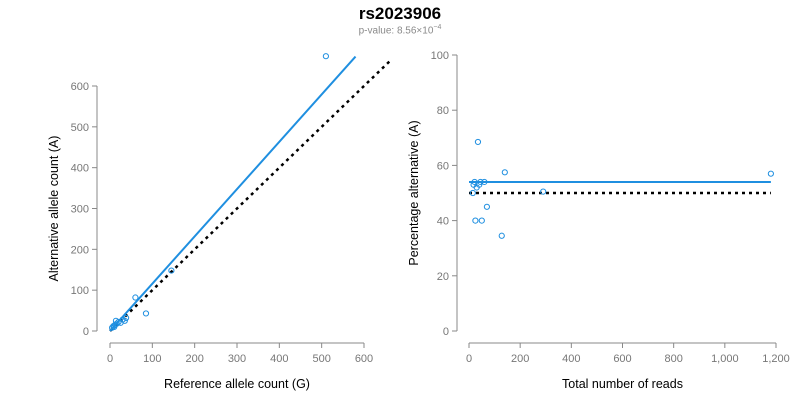  Describe the element at coordinates (437, 27) in the screenshot. I see `p-value-exponent: −4` at that location.